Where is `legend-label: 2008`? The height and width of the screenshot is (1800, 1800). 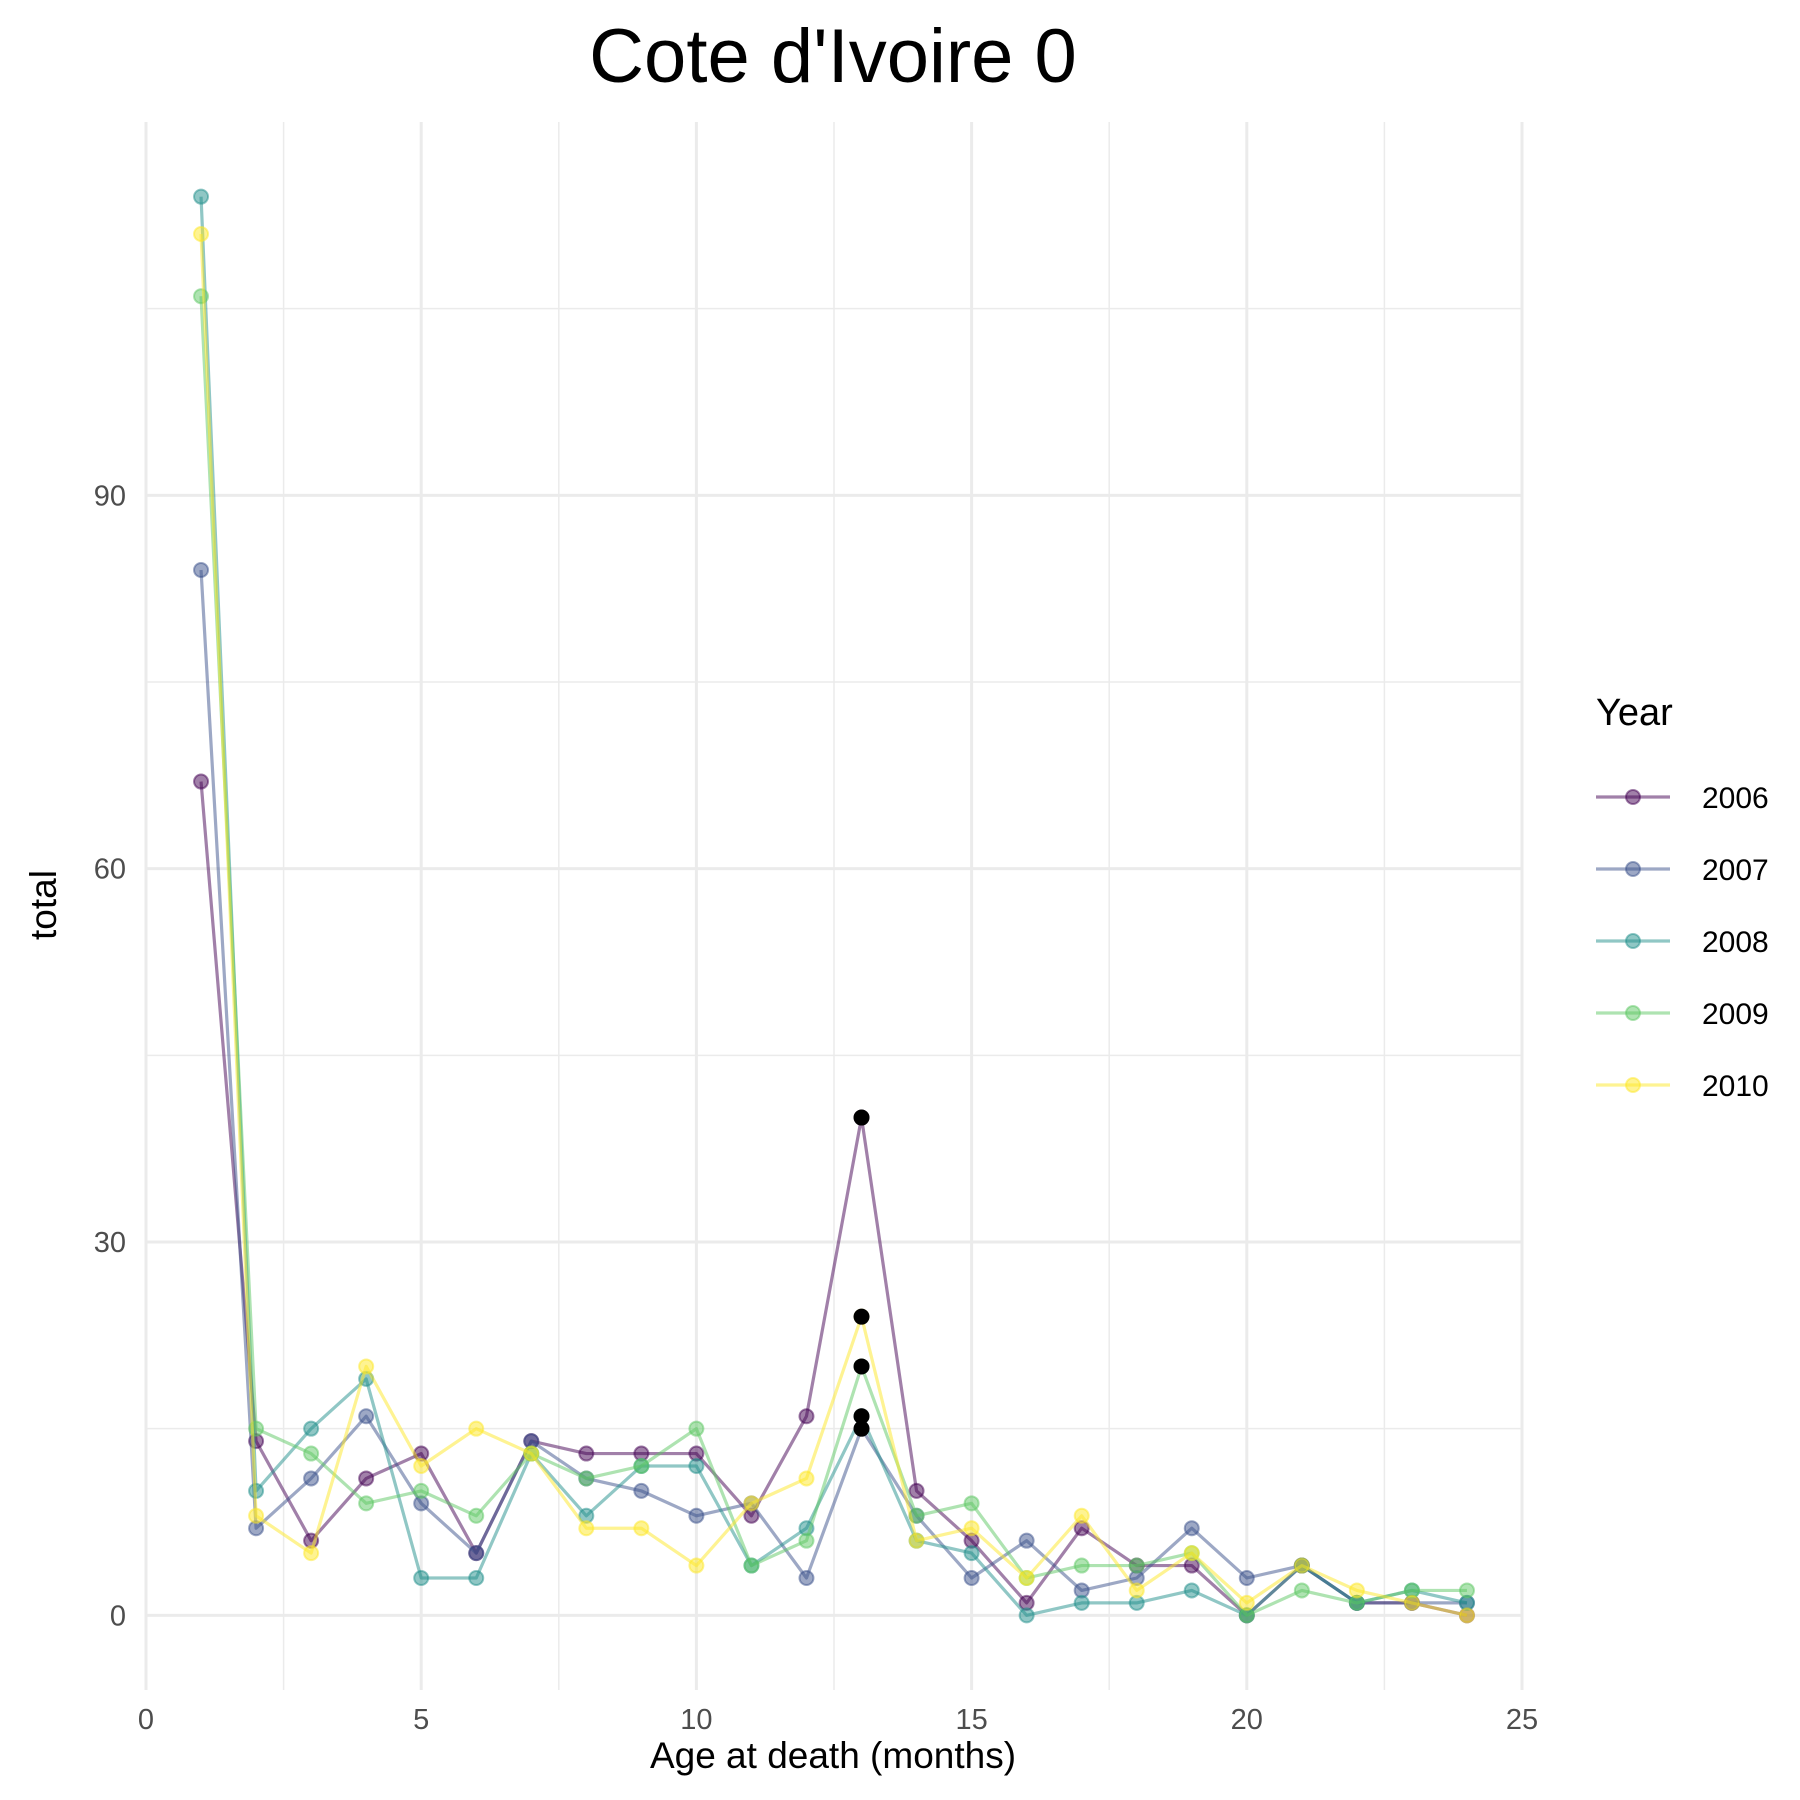 legend-label: 2008 is located at coordinates (1735, 942).